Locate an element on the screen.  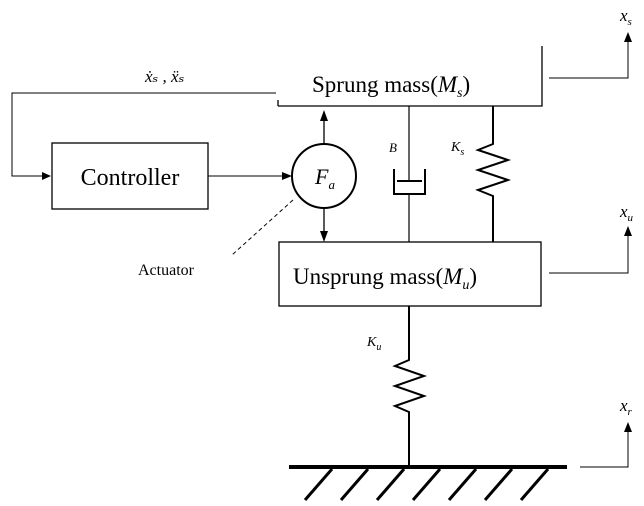
damper: B is located at coordinates (407, 174).